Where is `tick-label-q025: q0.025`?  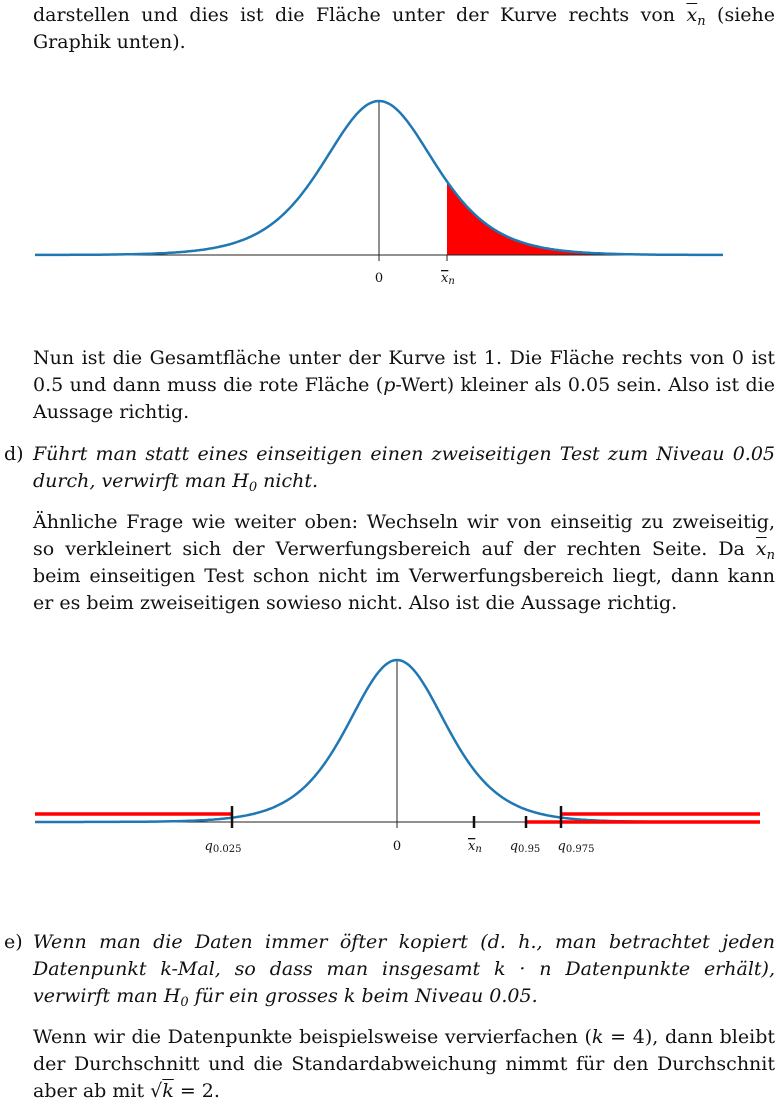 tick-label-q025: q0.025 is located at coordinates (223, 847).